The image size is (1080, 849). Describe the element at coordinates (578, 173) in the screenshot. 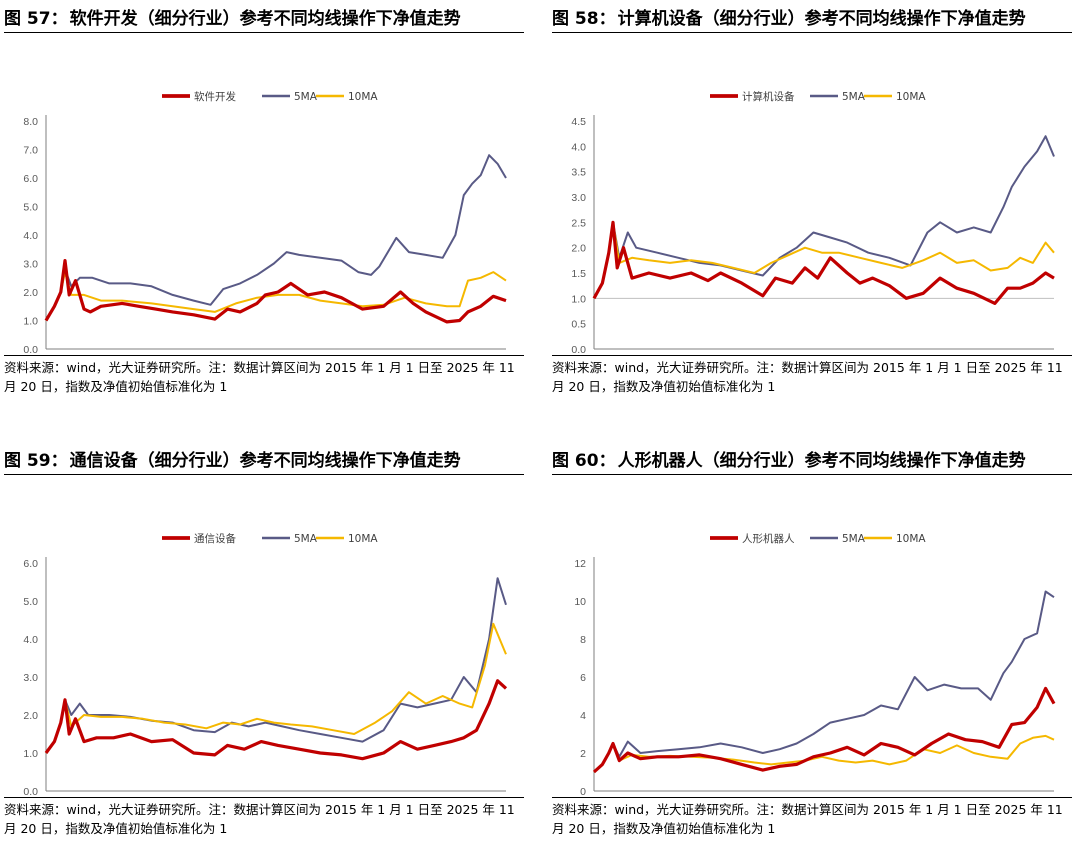

I see `y-tick-label: 3.5` at that location.